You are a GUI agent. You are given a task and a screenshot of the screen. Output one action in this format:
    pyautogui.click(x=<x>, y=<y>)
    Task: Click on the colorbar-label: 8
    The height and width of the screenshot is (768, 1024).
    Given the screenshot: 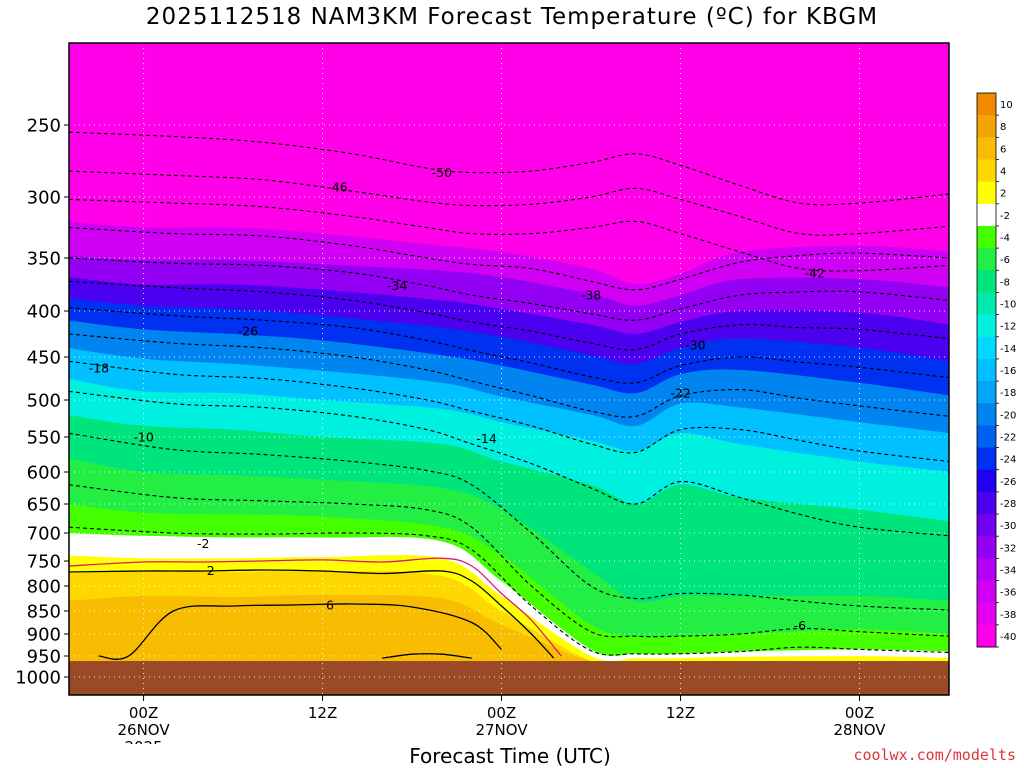 What is the action you would take?
    pyautogui.click(x=1003, y=127)
    